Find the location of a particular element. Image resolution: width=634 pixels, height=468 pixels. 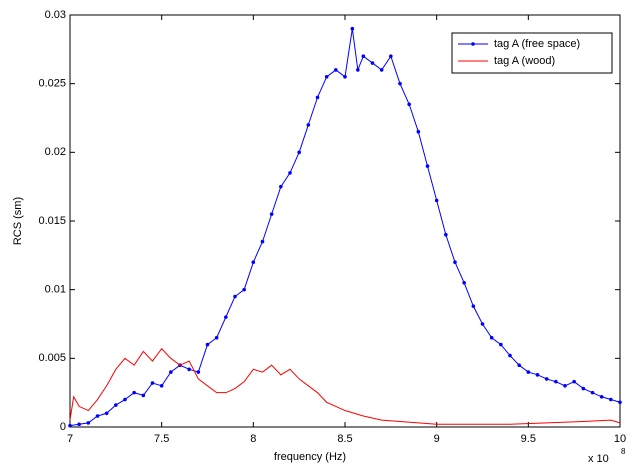

x-multiplier-exponent: 8 is located at coordinates (623, 451).